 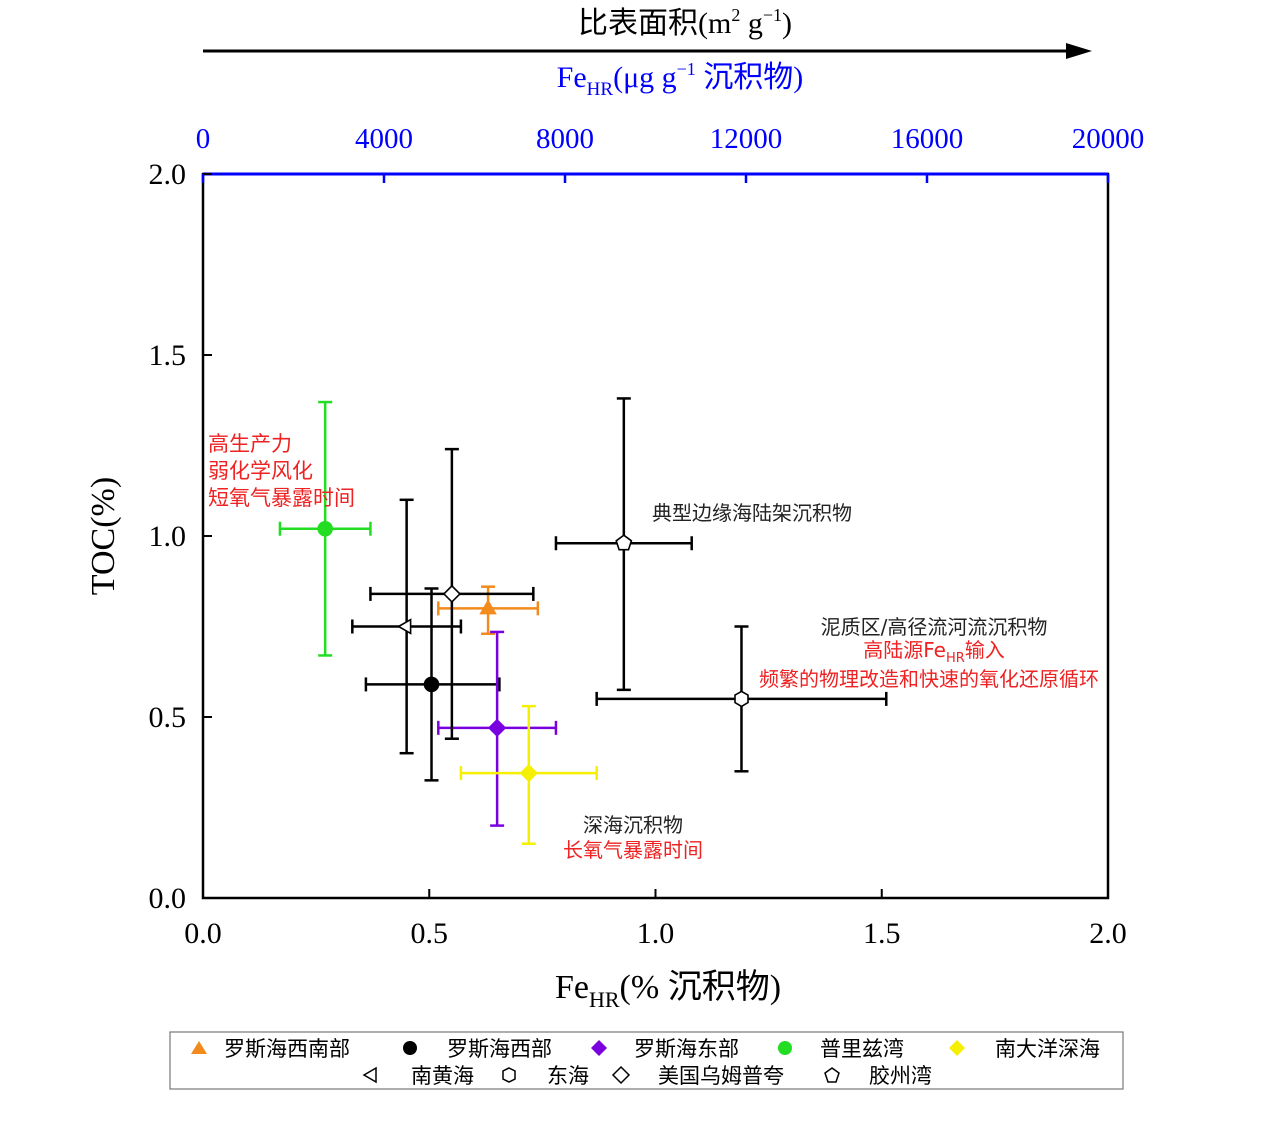 I want to click on annotation-prydz-line3: 短氧气暴露时间, so click(x=281, y=498).